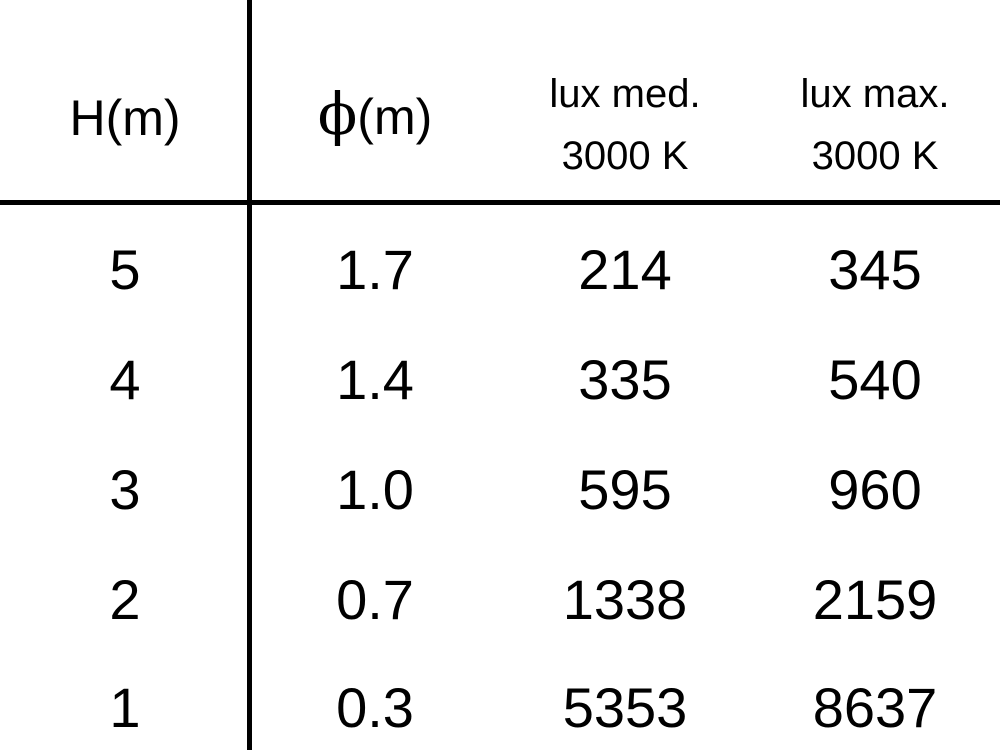  What do you see at coordinates (125, 269) in the screenshot?
I see `table-cell: 5` at bounding box center [125, 269].